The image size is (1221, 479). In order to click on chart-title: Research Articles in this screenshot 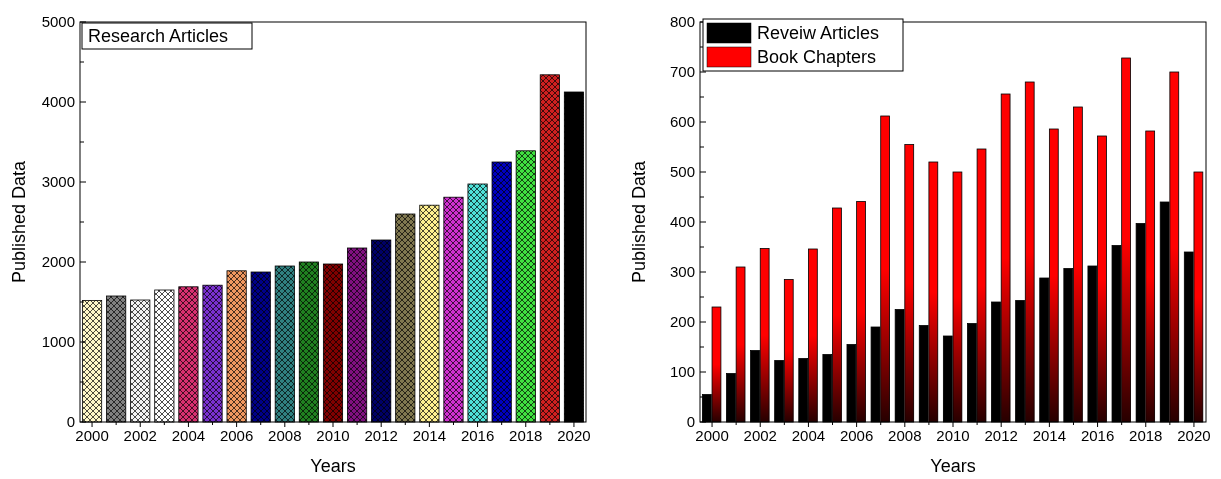, I will do `click(158, 36)`.